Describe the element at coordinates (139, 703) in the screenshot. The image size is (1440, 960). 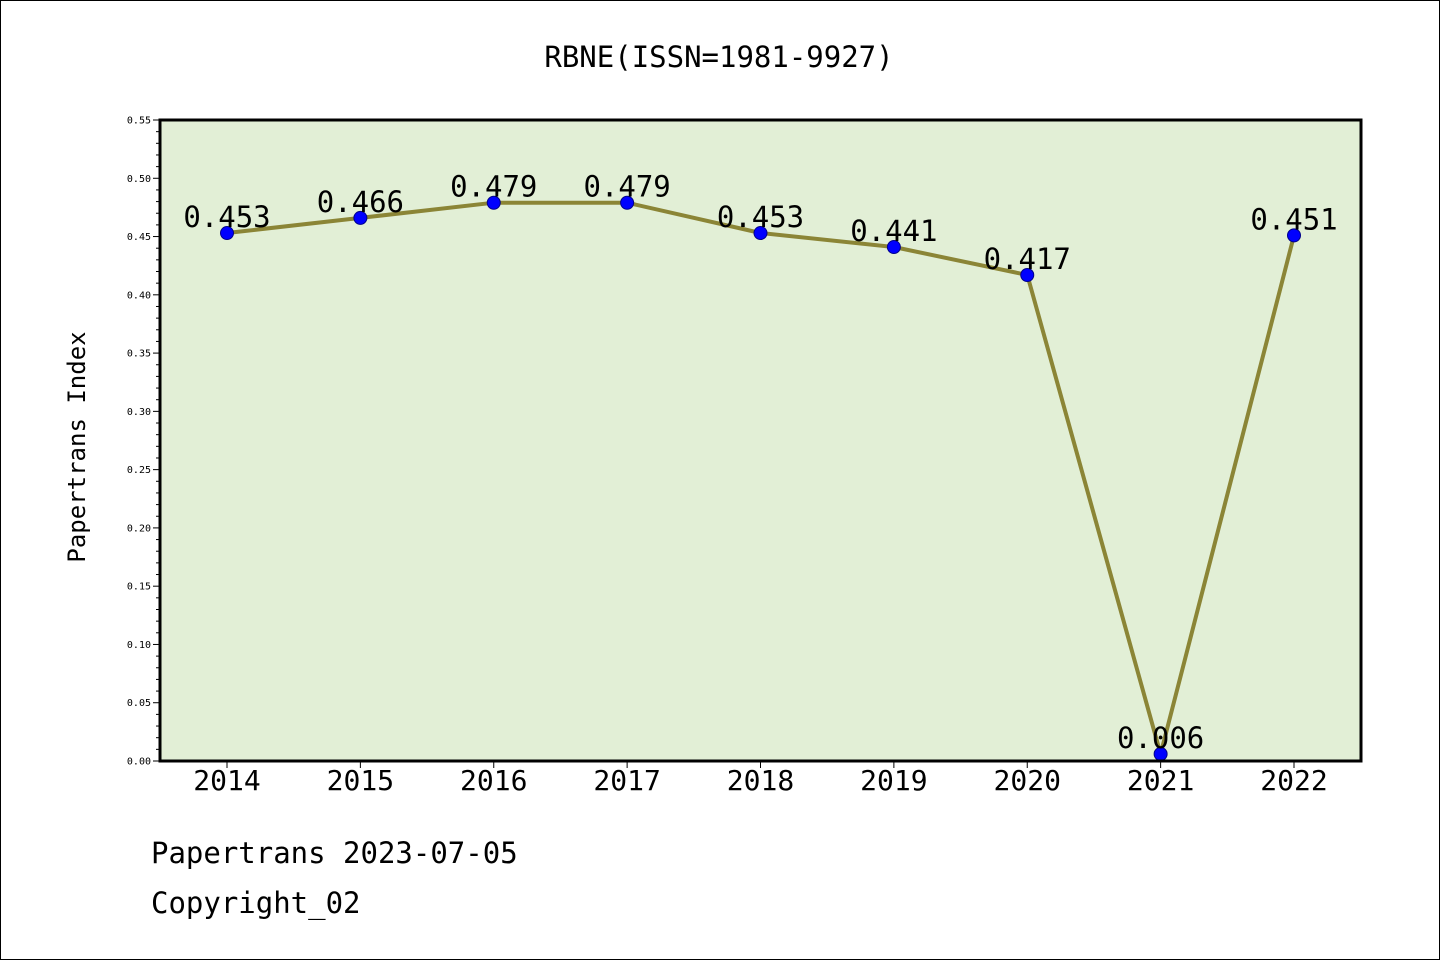
I see `y-tick-label: 0.05` at that location.